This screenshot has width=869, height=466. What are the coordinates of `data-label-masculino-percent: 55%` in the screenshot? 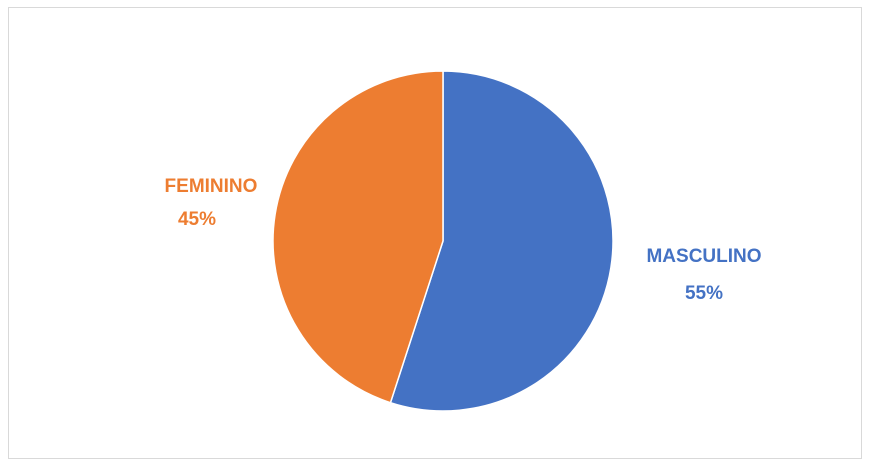 It's located at (704, 293).